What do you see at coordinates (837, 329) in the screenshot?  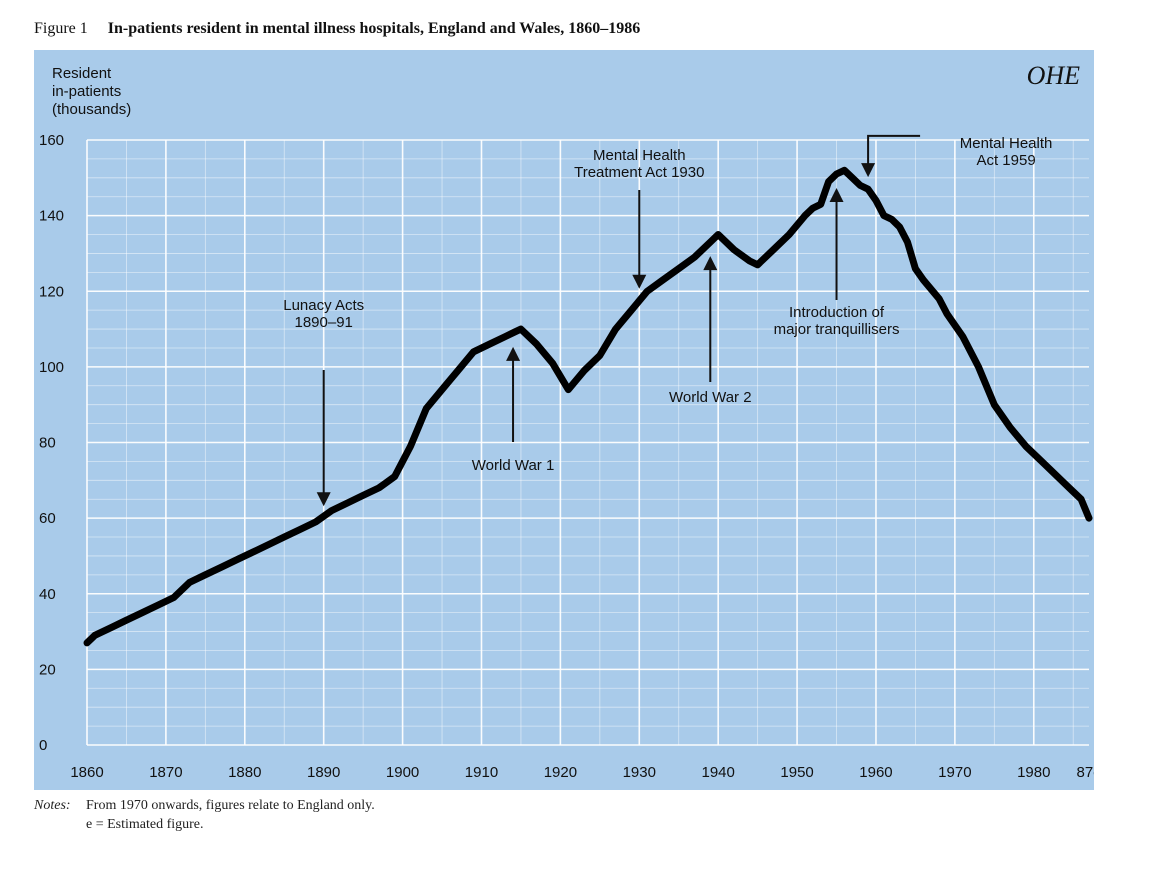 I see `annotation-label: major tranquillisers` at bounding box center [837, 329].